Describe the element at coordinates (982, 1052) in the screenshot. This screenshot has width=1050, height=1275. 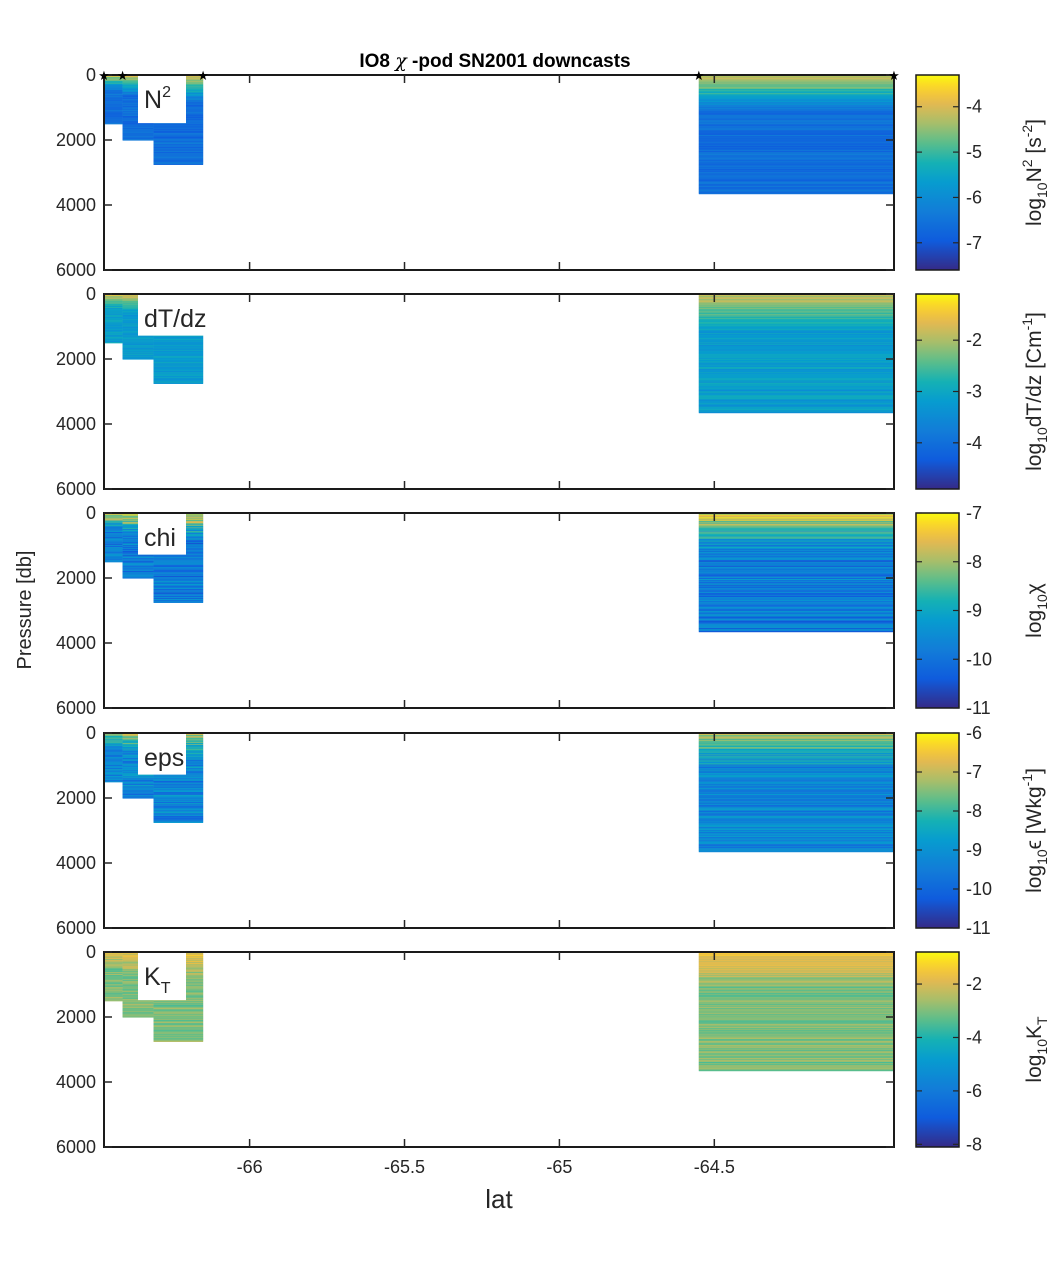
I see `colorbar-KT: -8 -6 -4 -2 log10KT` at that location.